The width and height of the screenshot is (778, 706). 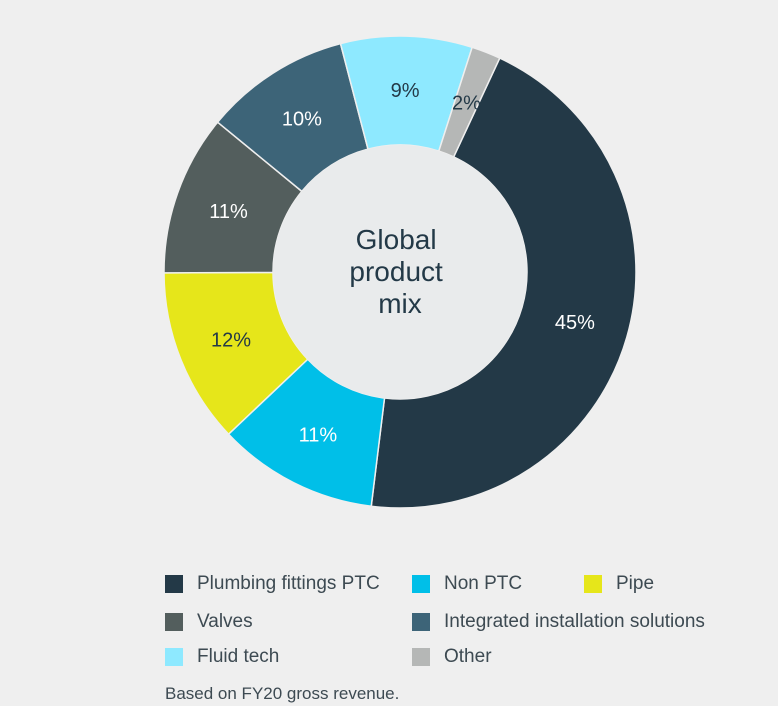 I want to click on legend-item-other: Other, so click(x=452, y=657).